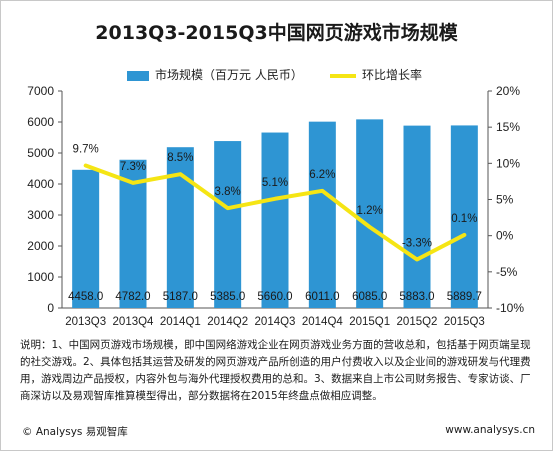  I want to click on bar-value-label: 4458.0, so click(85, 297).